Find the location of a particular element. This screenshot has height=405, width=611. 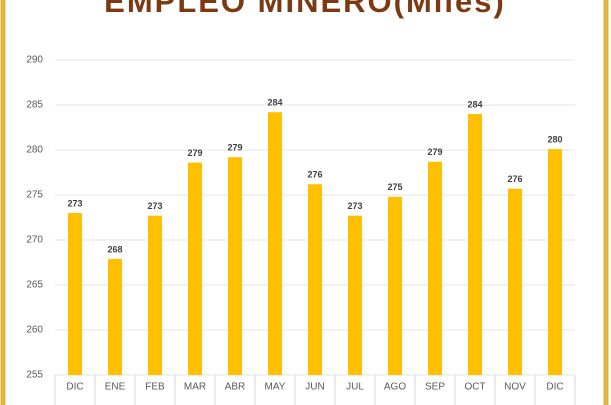

y-tick-label: 255 is located at coordinates (34, 375).